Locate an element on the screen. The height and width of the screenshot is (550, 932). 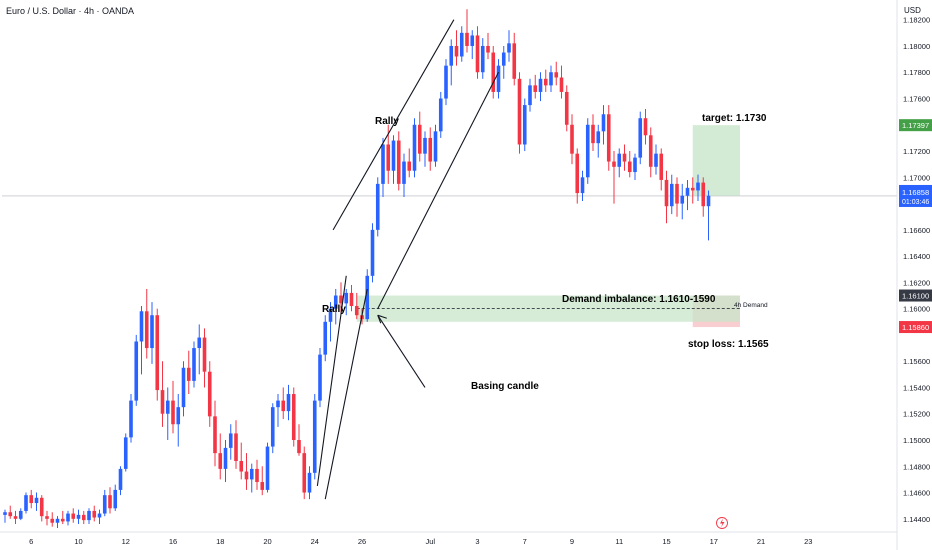
x-tick-label: 3 is located at coordinates (477, 541).